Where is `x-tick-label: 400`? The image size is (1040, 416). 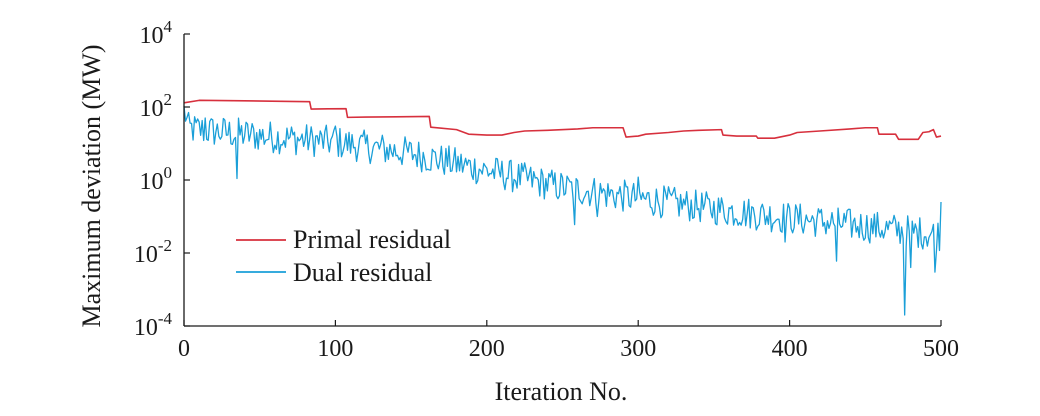 x-tick-label: 400 is located at coordinates (790, 349).